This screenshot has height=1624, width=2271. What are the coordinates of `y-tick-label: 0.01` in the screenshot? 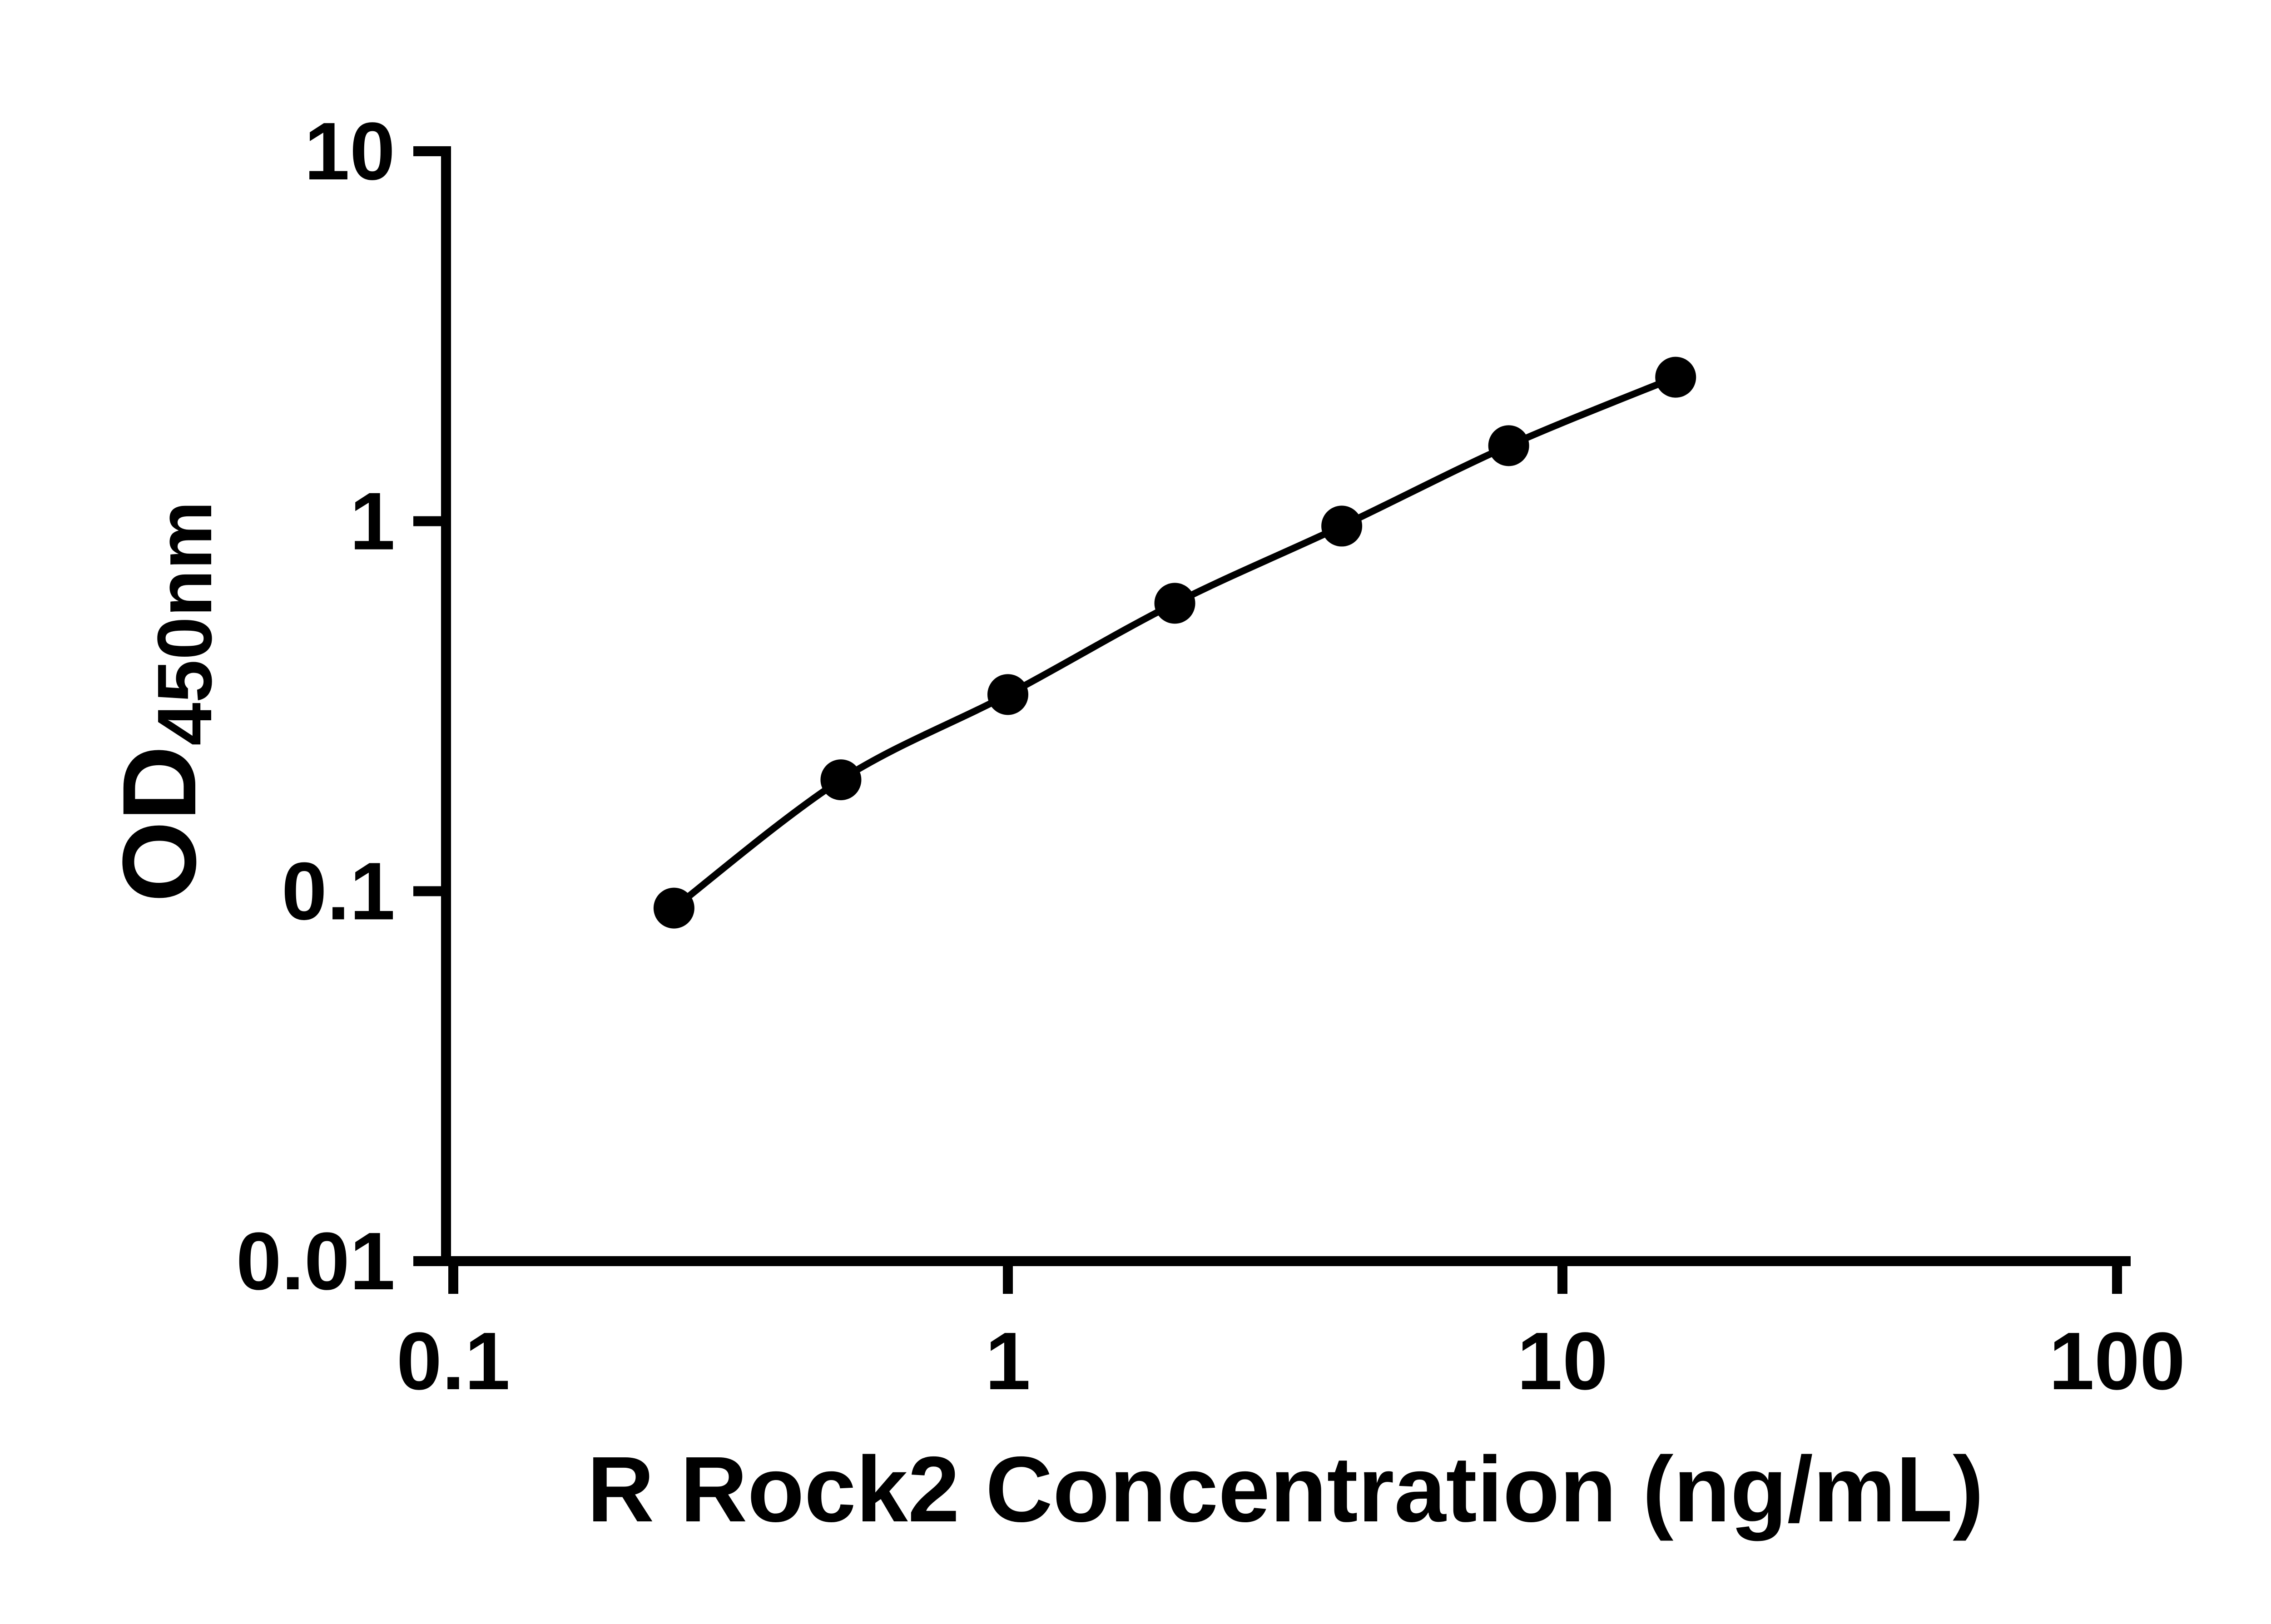 It's located at (315, 1261).